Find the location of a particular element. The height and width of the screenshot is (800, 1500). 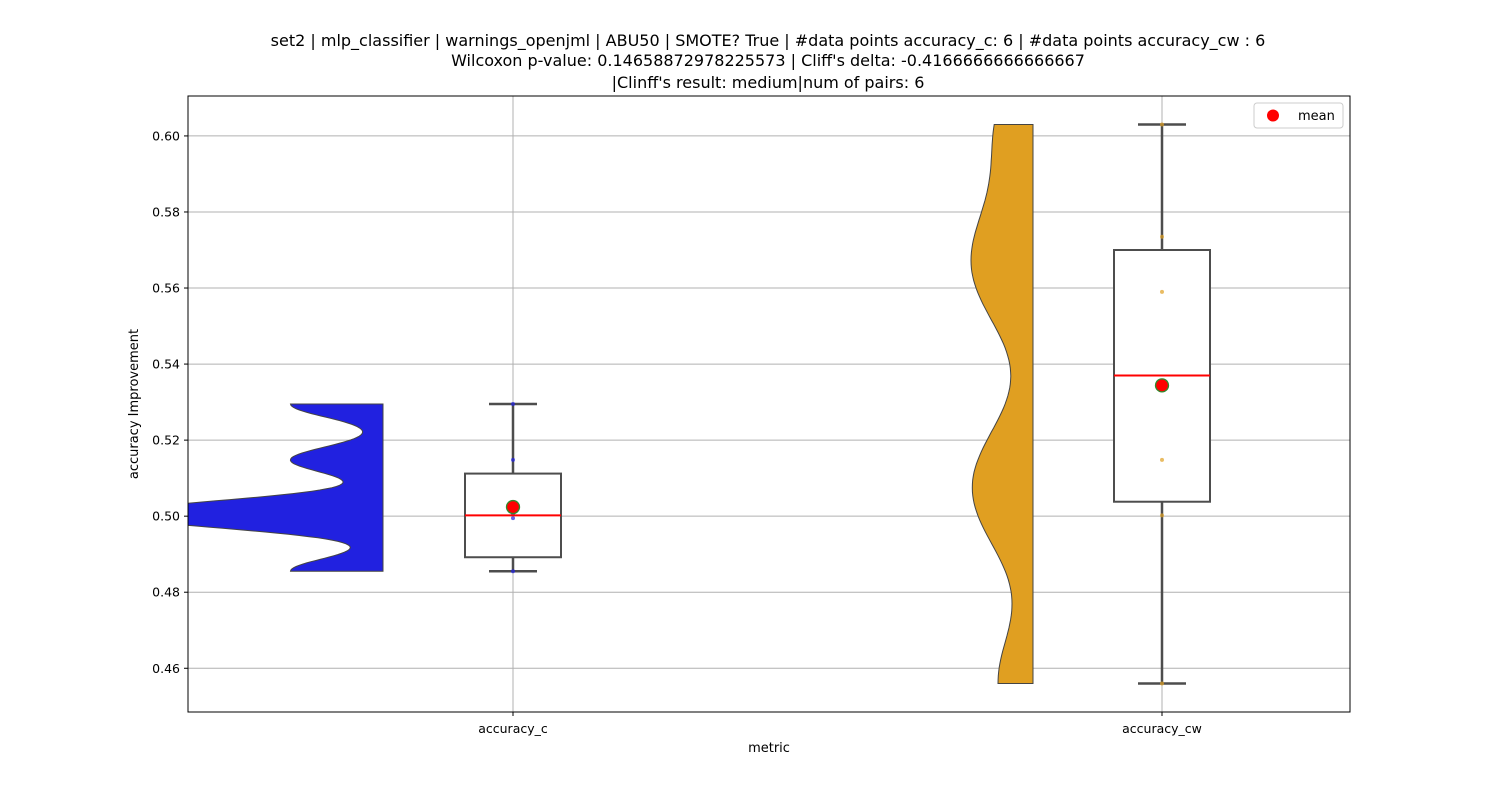

y-tick-label: 0.48 is located at coordinates (166, 592).